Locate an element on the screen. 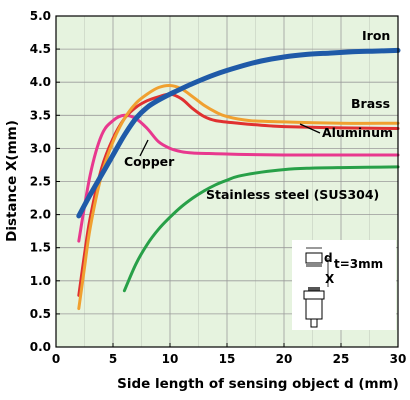 The width and height of the screenshot is (410, 400). sensor-nut is located at coordinates (314, 295).